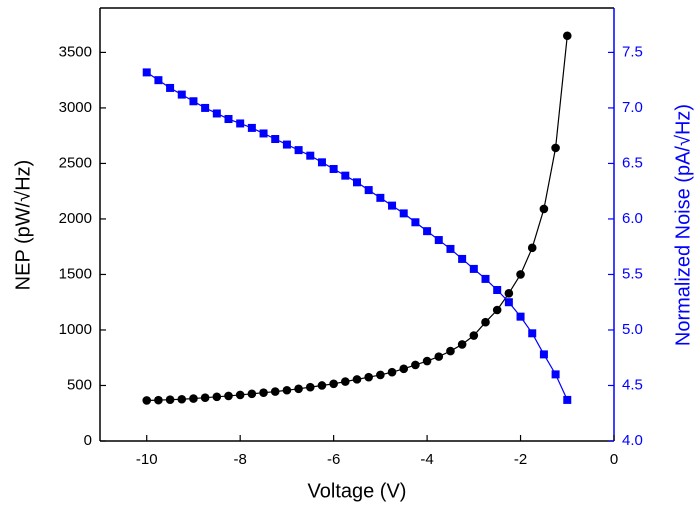  I want to click on y2-tick-label: 5.5, so click(632, 273).